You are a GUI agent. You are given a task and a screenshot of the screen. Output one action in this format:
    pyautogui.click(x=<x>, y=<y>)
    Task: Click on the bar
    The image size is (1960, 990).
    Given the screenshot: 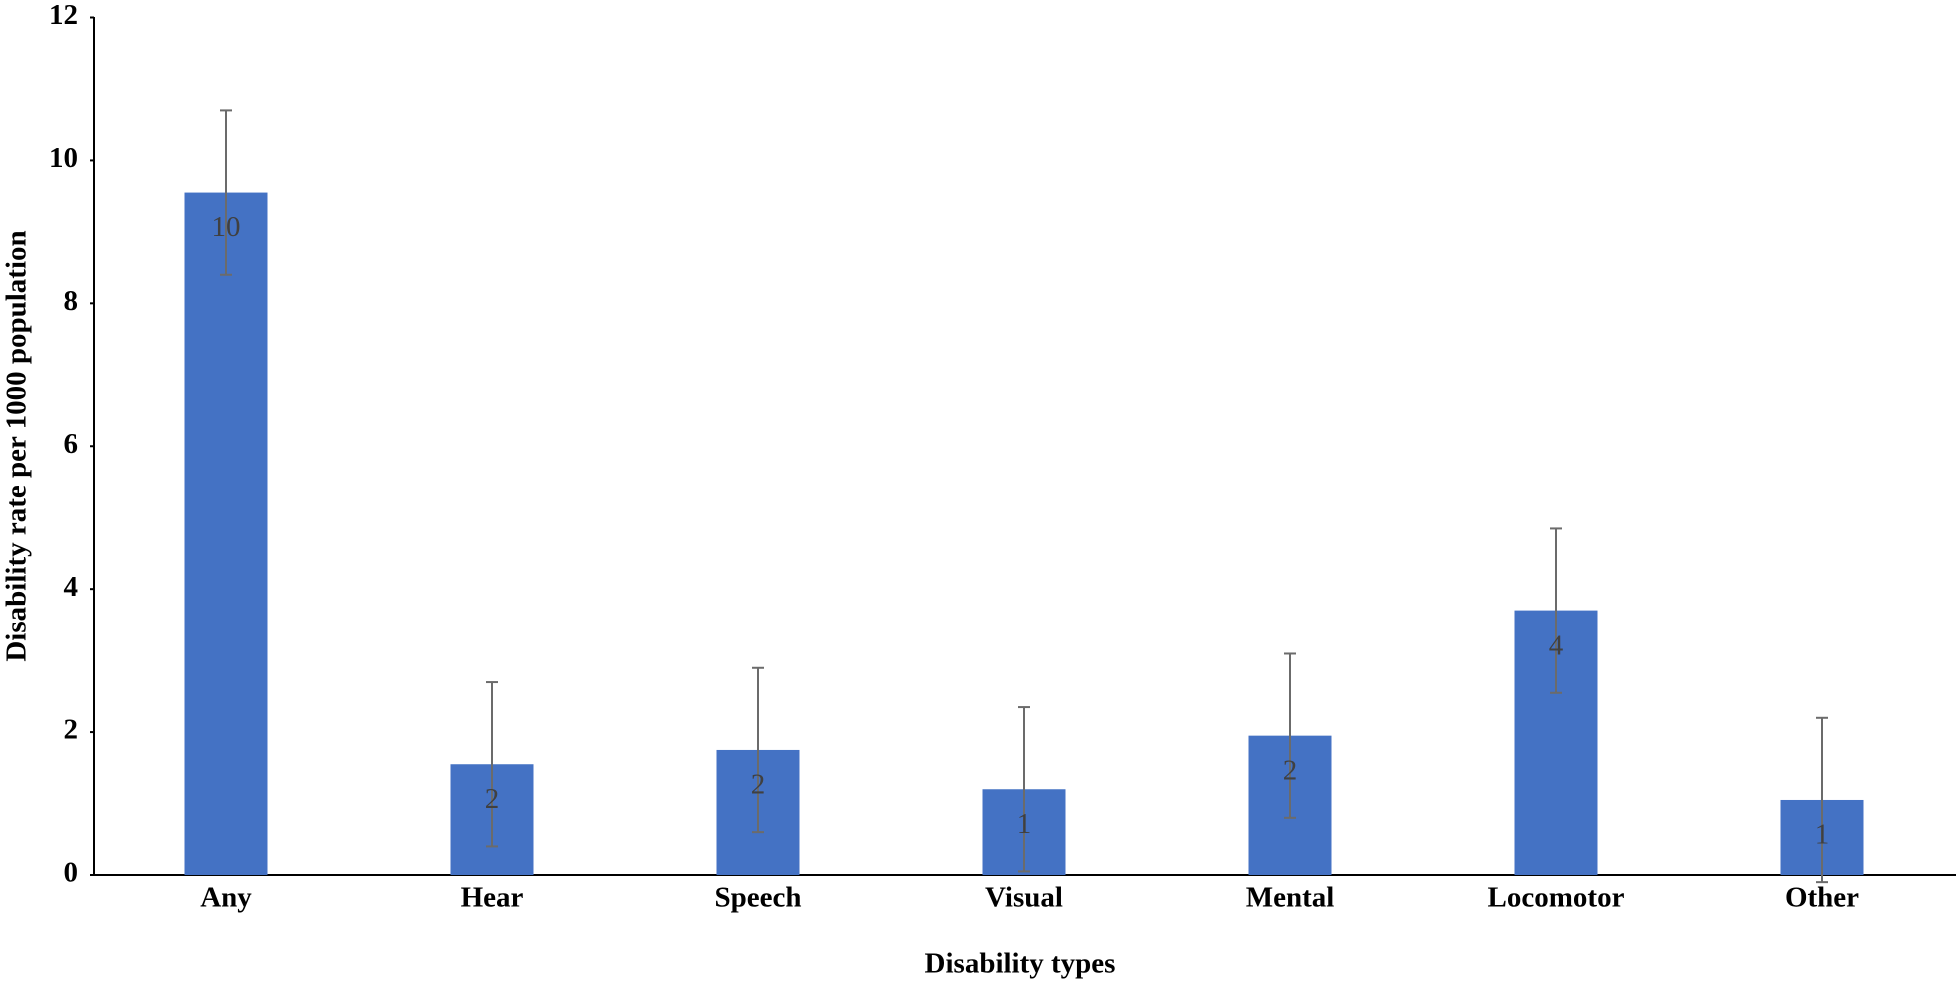 What is the action you would take?
    pyautogui.click(x=226, y=533)
    